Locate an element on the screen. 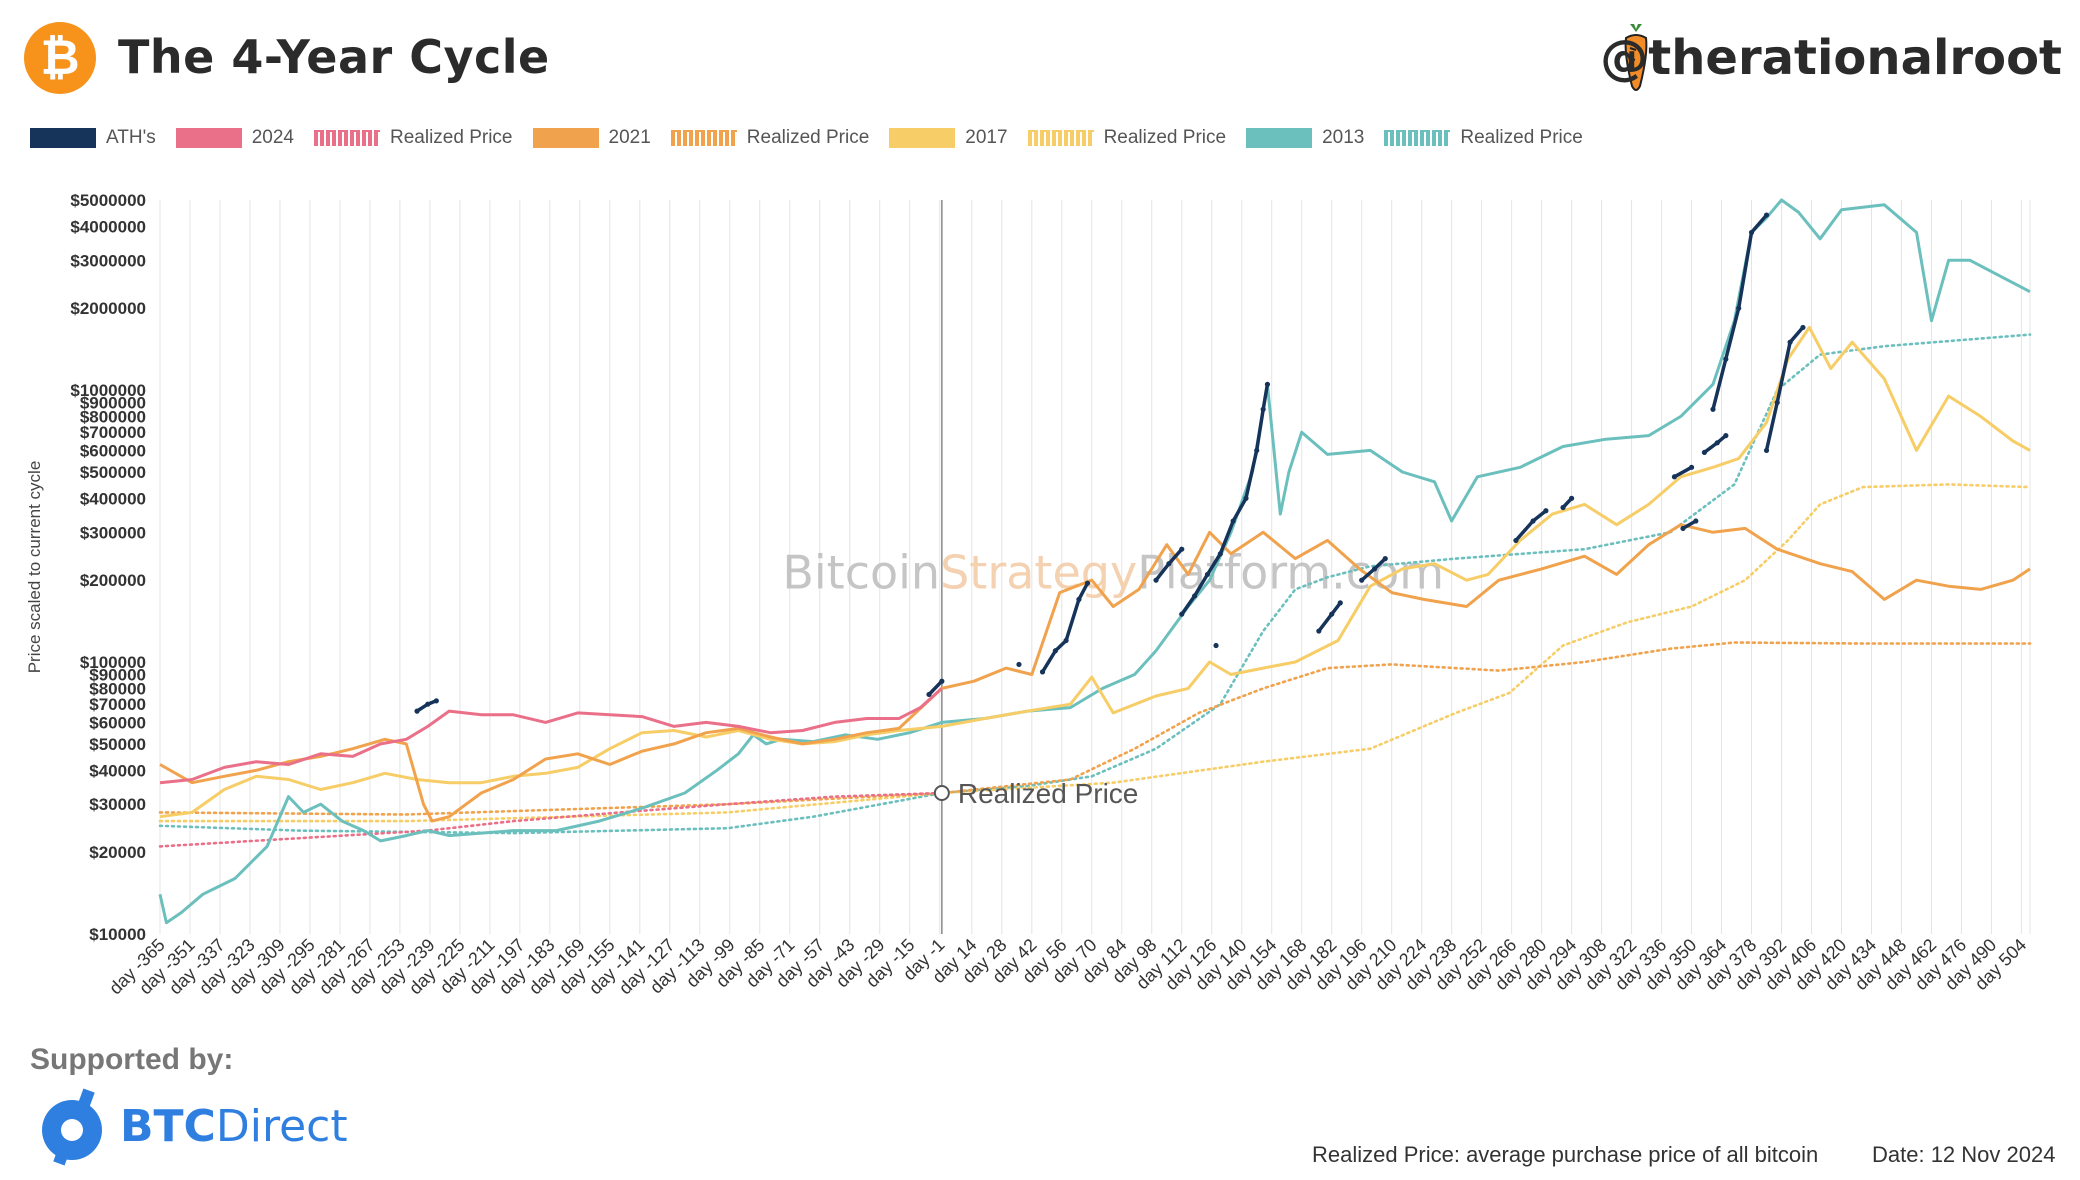 The height and width of the screenshot is (1180, 2080). carrot-icon is located at coordinates (1636, 57).